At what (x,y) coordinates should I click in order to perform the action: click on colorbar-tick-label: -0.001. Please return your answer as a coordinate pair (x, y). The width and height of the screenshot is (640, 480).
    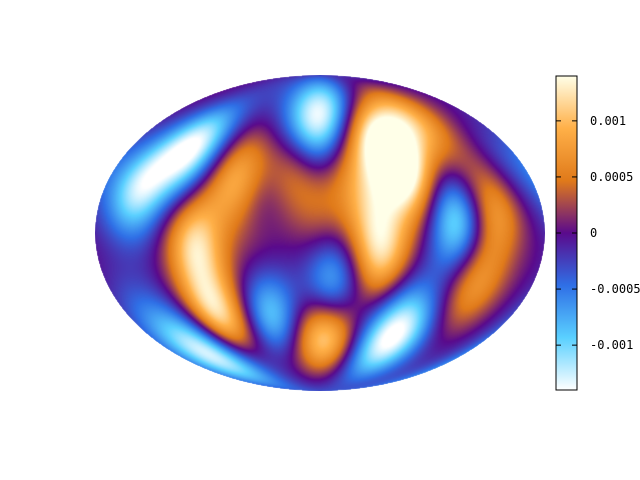
    Looking at the image, I should click on (611, 345).